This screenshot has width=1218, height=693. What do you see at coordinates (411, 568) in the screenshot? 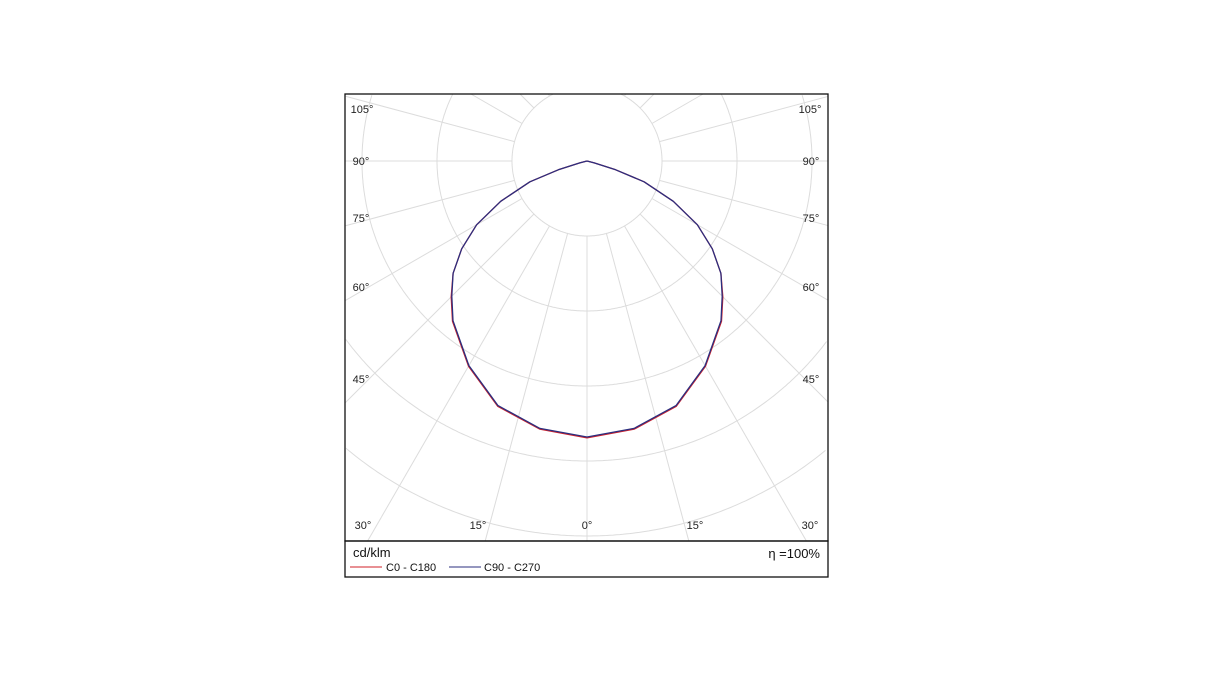
I see `legend-label-c0-c180: C0 - C180` at bounding box center [411, 568].